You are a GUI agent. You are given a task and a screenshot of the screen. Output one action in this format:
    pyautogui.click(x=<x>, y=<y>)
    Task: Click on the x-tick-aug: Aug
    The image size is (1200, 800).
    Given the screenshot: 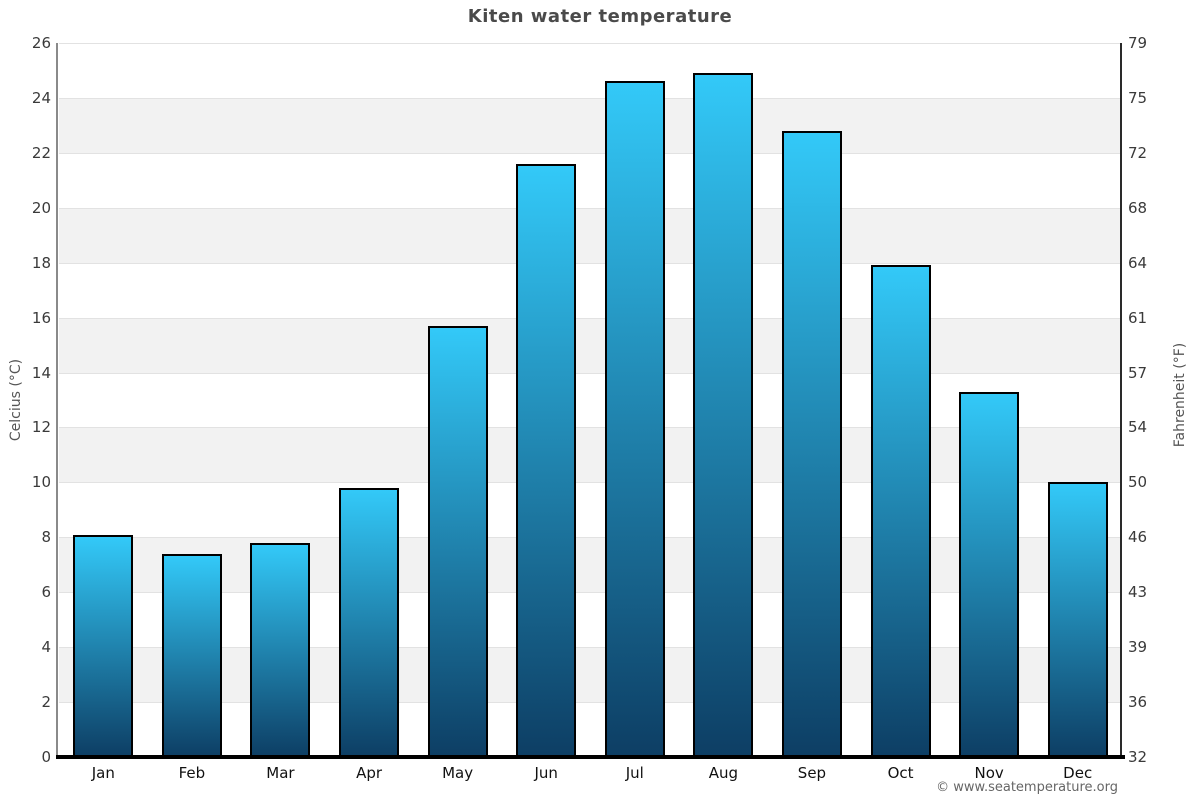 What is the action you would take?
    pyautogui.click(x=723, y=773)
    